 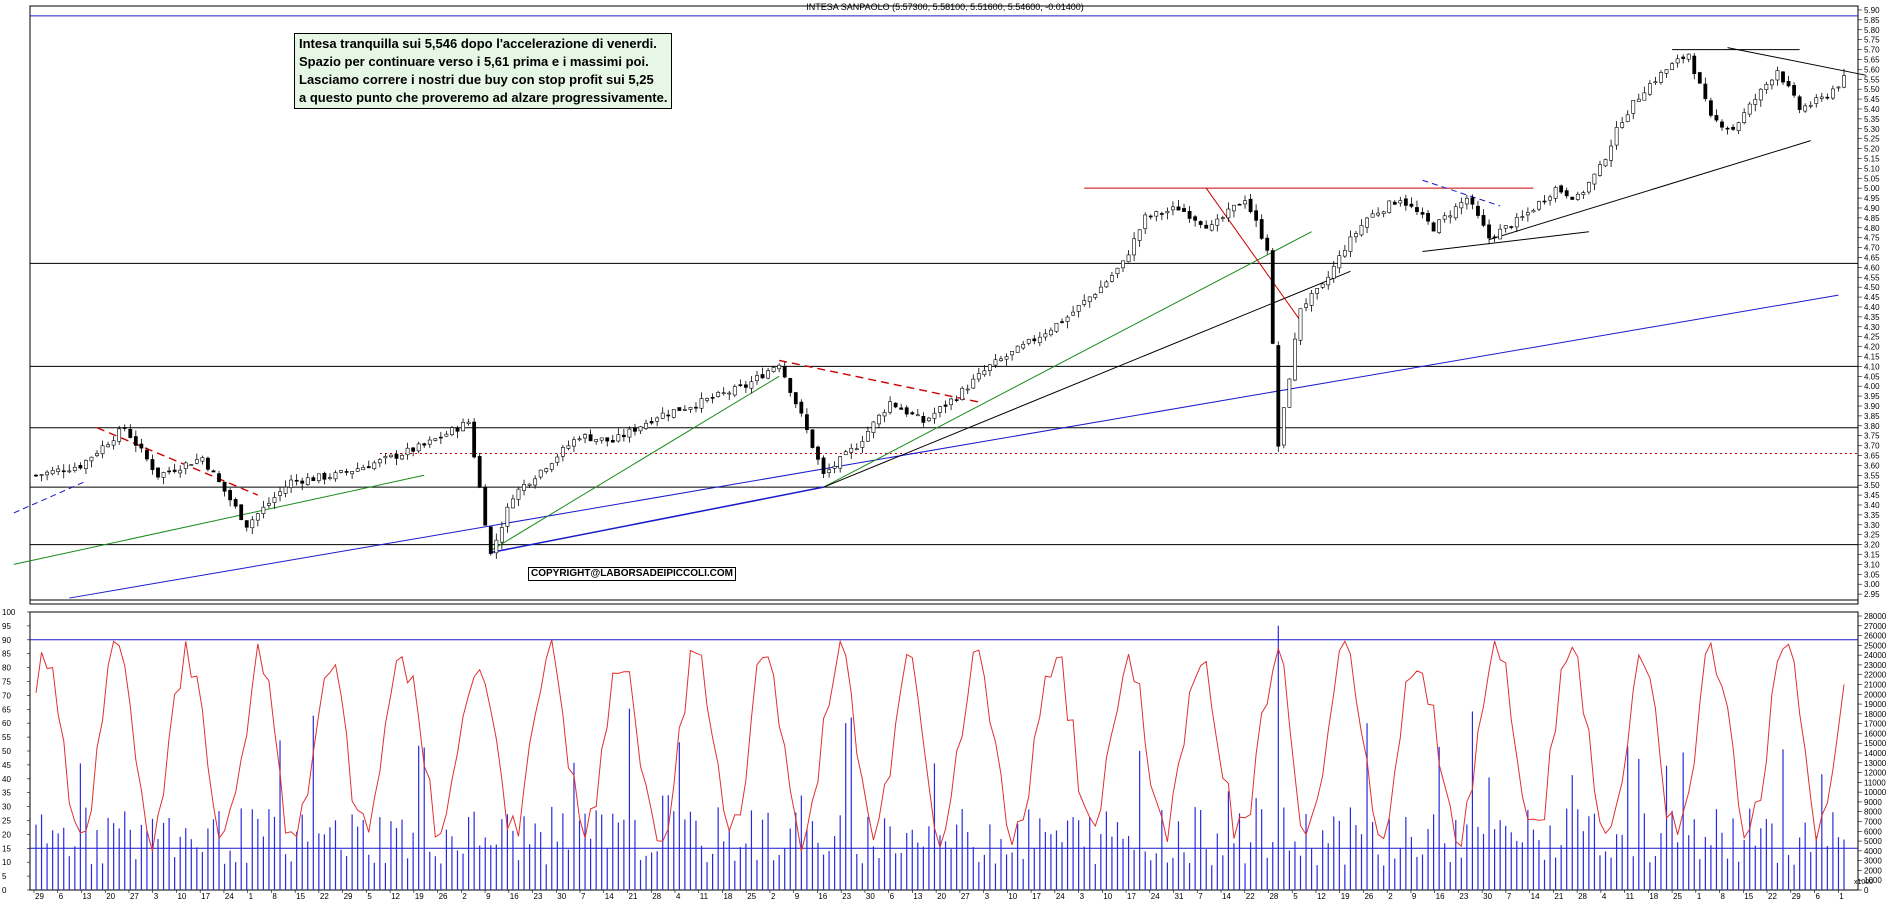 What do you see at coordinates (1872, 59) in the screenshot?
I see `price-tick-label: 5.65` at bounding box center [1872, 59].